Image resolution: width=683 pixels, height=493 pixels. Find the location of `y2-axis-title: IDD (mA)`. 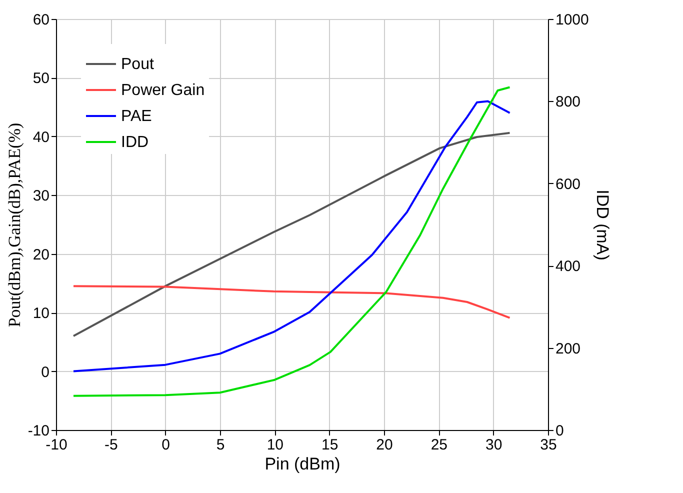

y2-axis-title: IDD (mA) is located at coordinates (602, 225).